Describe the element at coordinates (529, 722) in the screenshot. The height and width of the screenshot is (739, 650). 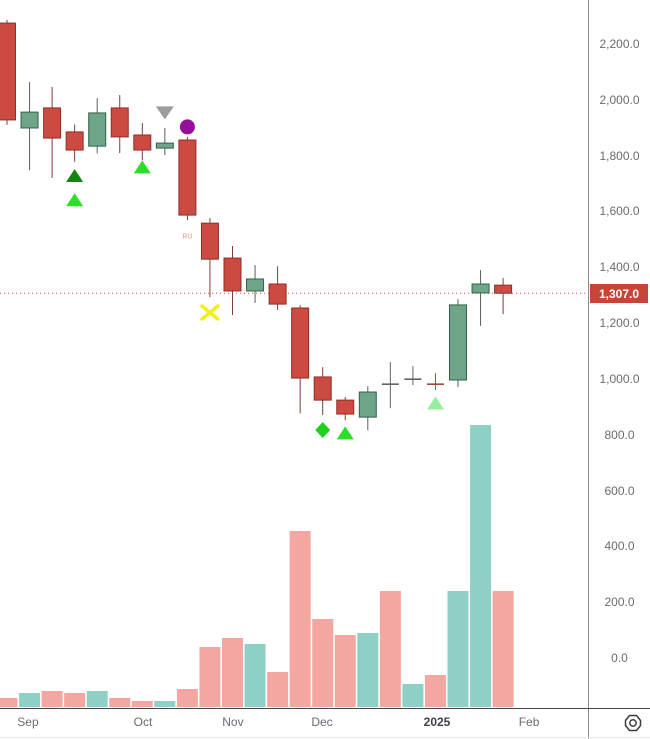
I see `time-tick-label: Feb` at that location.